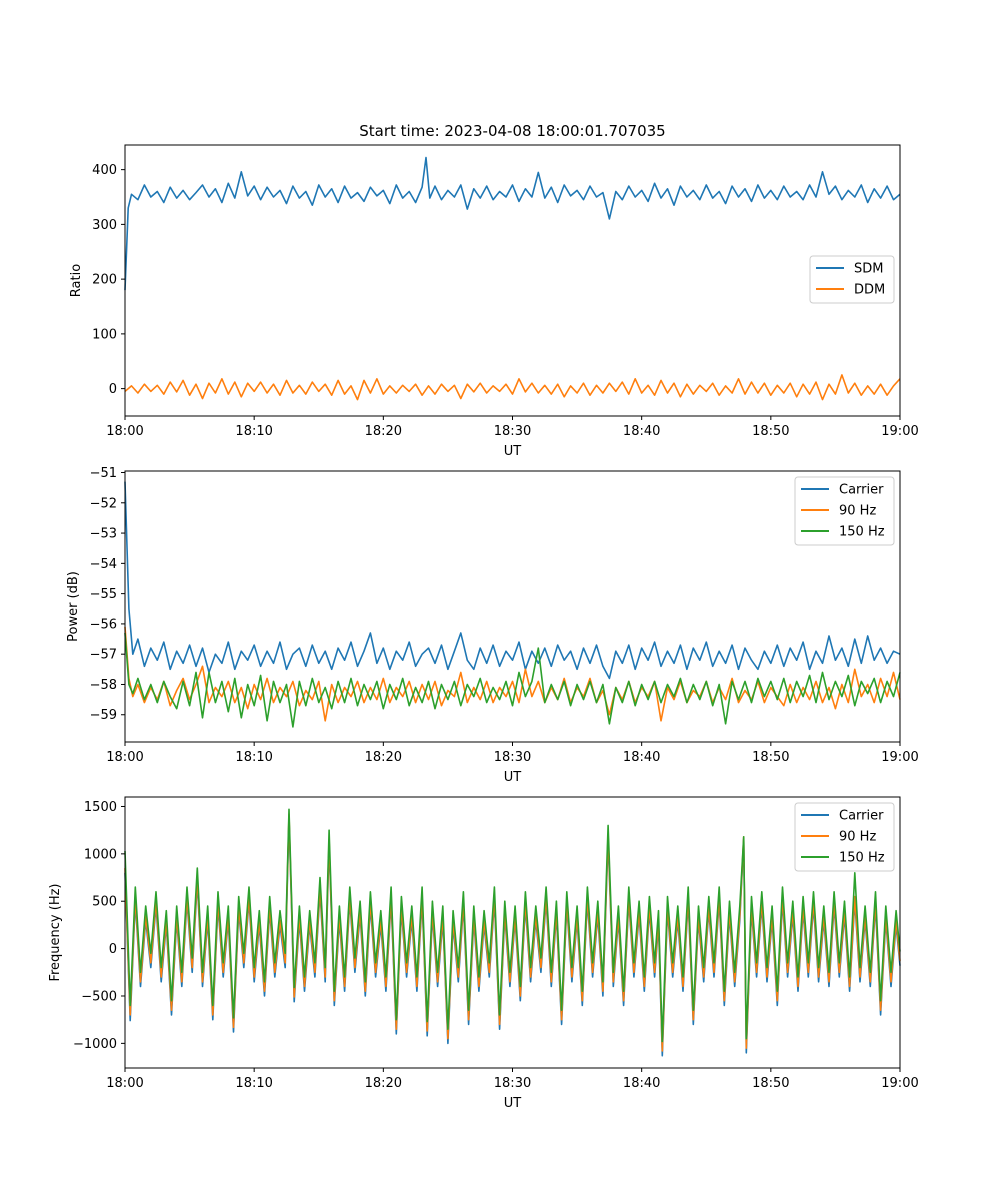 This screenshot has height=1200, width=1000. I want to click on chart-title: Start time: 2023-04-08 18:00:01.707035, so click(512, 131).